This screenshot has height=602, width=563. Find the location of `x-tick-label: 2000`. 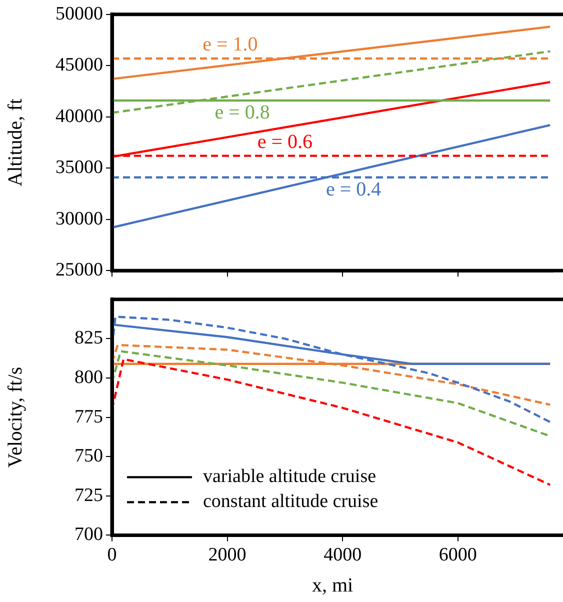

x-tick-label: 2000 is located at coordinates (227, 555).